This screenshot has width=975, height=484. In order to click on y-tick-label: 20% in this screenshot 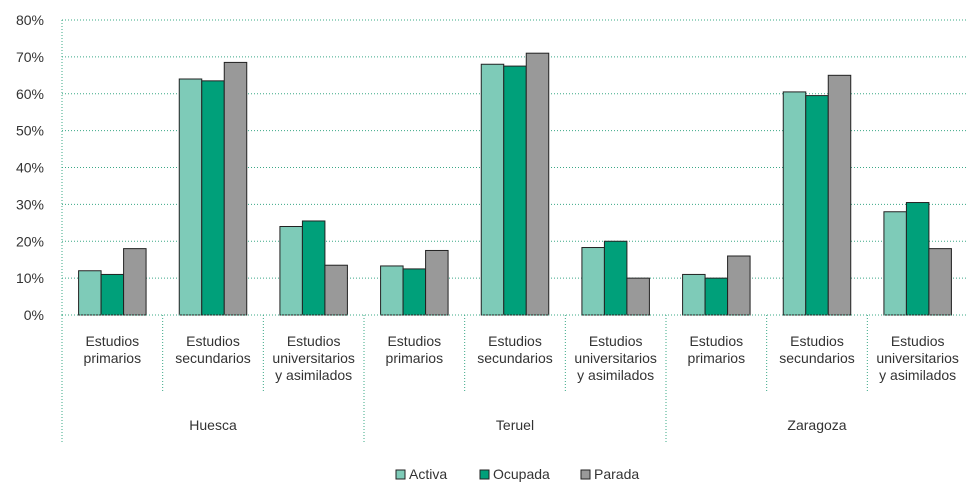, I will do `click(30, 241)`.